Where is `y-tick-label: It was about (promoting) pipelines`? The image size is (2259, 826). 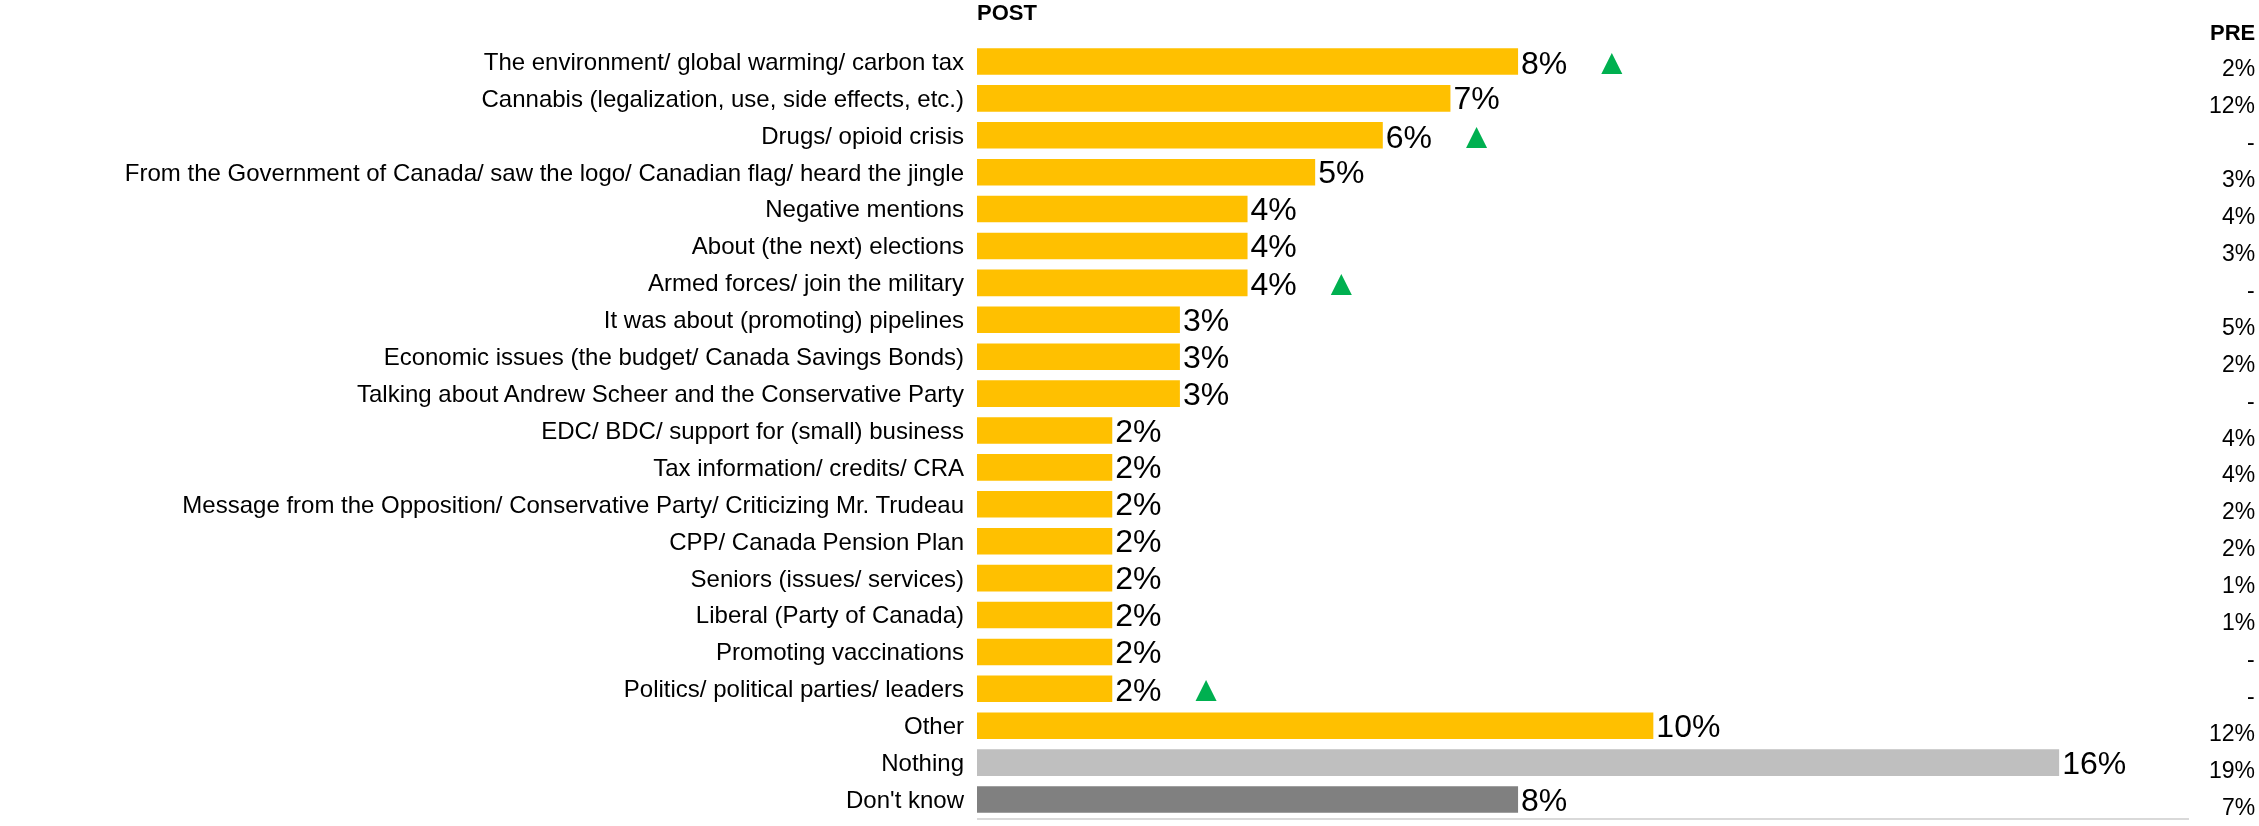
y-tick-label: It was about (promoting) pipelines is located at coordinates (783, 320).